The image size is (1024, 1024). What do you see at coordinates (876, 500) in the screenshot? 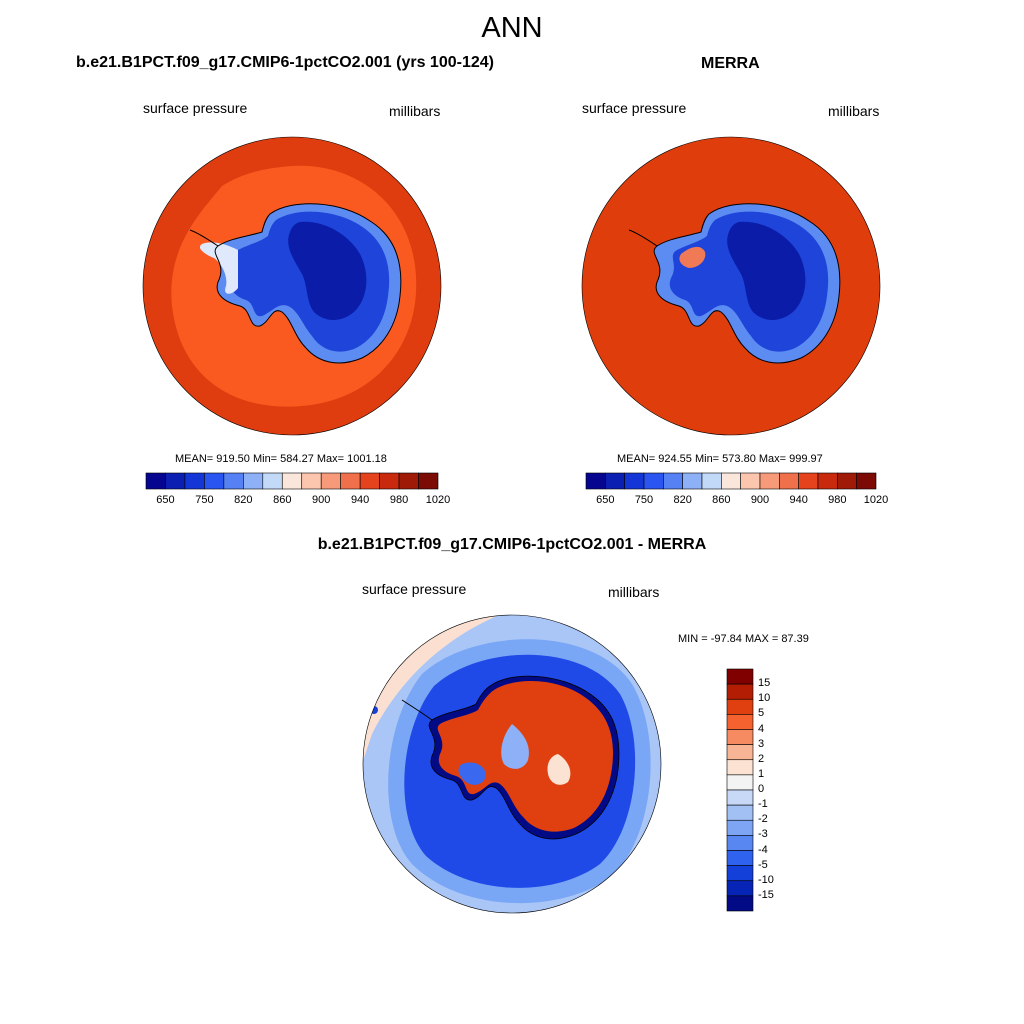
I see `panel2-colorbar-tick-label: 1020` at bounding box center [876, 500].